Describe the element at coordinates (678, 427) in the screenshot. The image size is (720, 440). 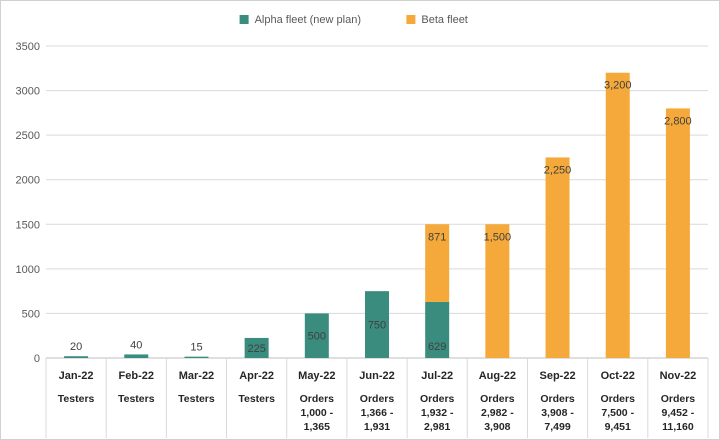
I see `x-sublabel: 11,160` at that location.